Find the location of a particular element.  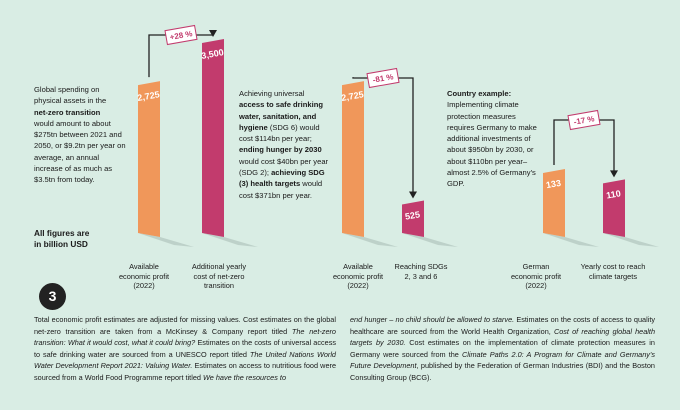

net-zero-line: $3.5tn from today. is located at coordinates (64, 180).